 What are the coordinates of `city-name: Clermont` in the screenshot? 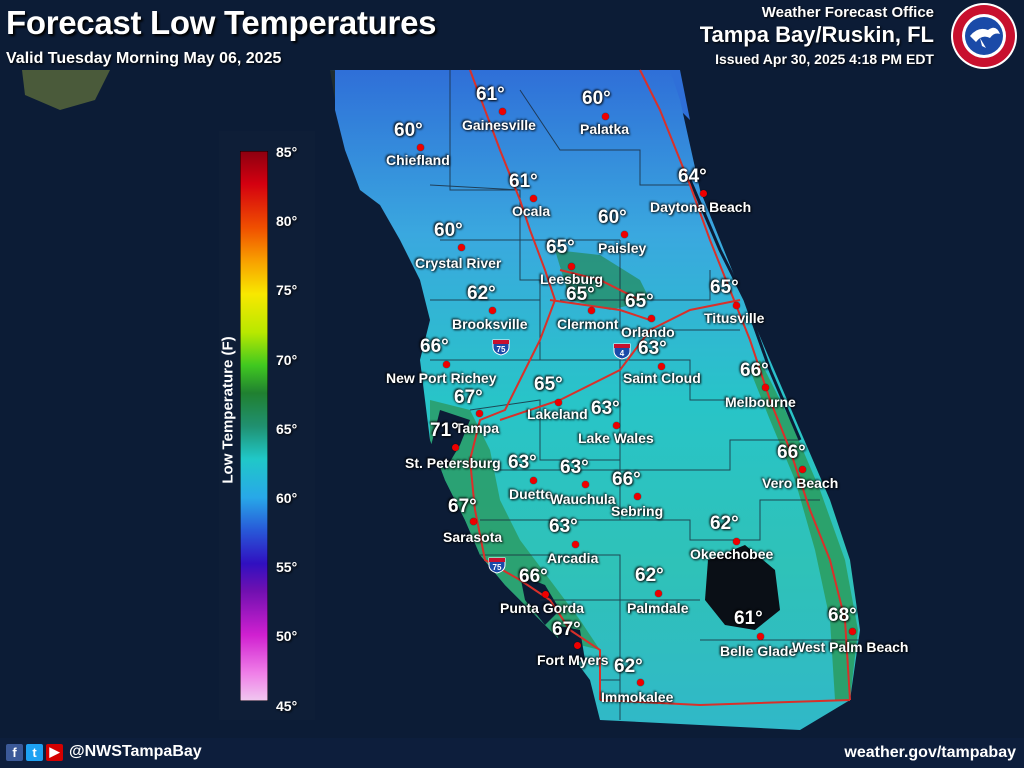 It's located at (588, 324).